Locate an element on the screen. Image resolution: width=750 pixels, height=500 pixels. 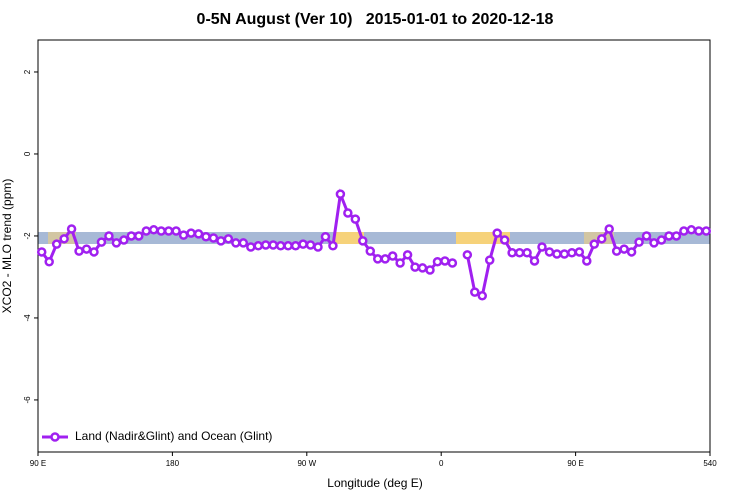
x-tick-label: 180 is located at coordinates (173, 463).